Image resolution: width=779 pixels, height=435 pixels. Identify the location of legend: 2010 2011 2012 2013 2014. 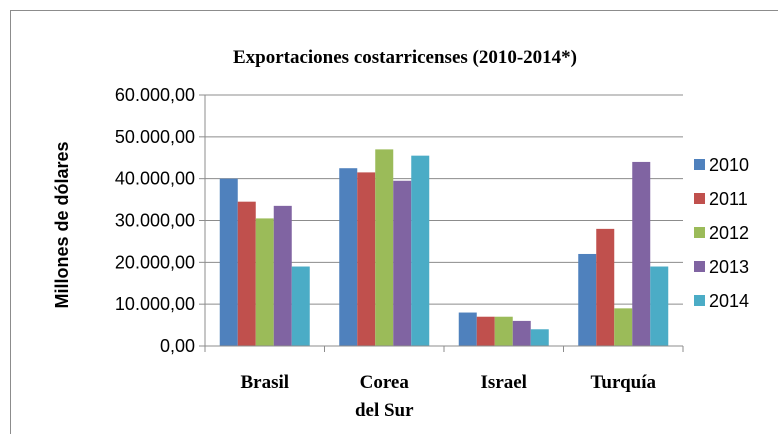
(721, 233).